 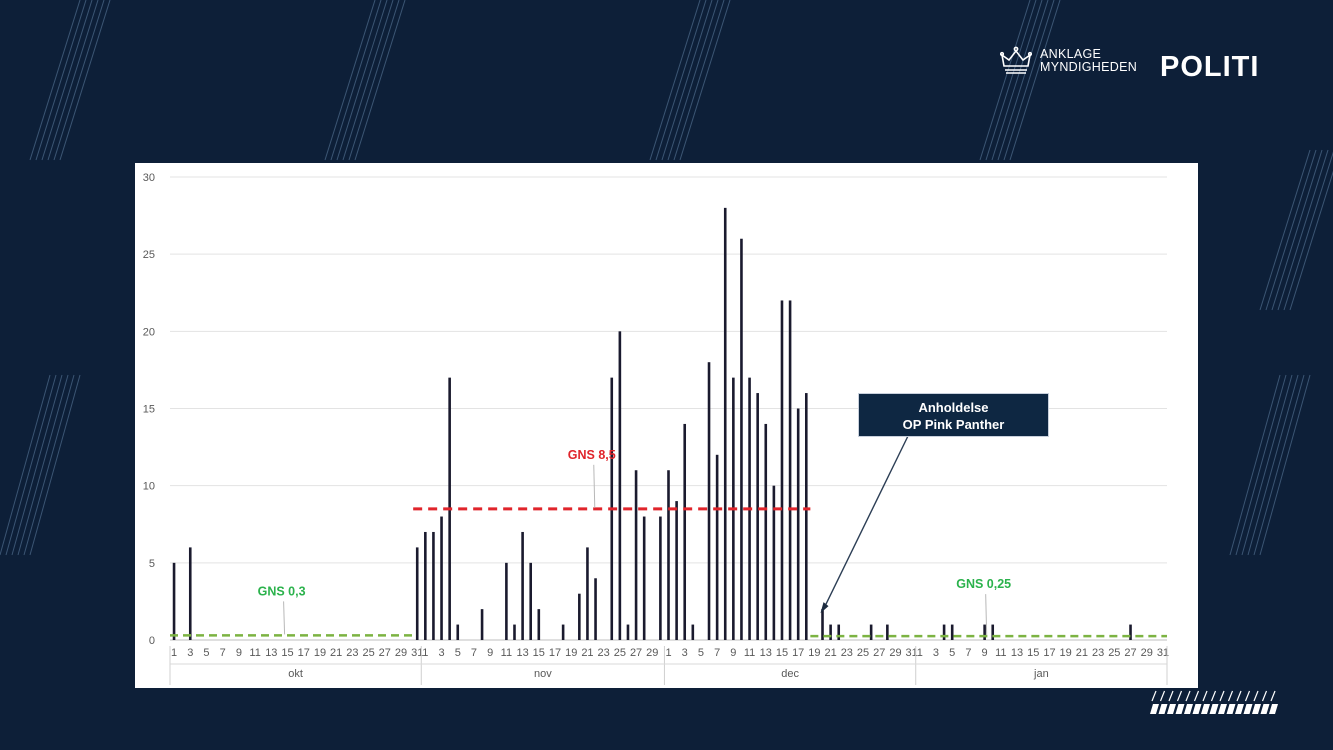 I want to click on y-tick-label: 5, so click(x=152, y=564).